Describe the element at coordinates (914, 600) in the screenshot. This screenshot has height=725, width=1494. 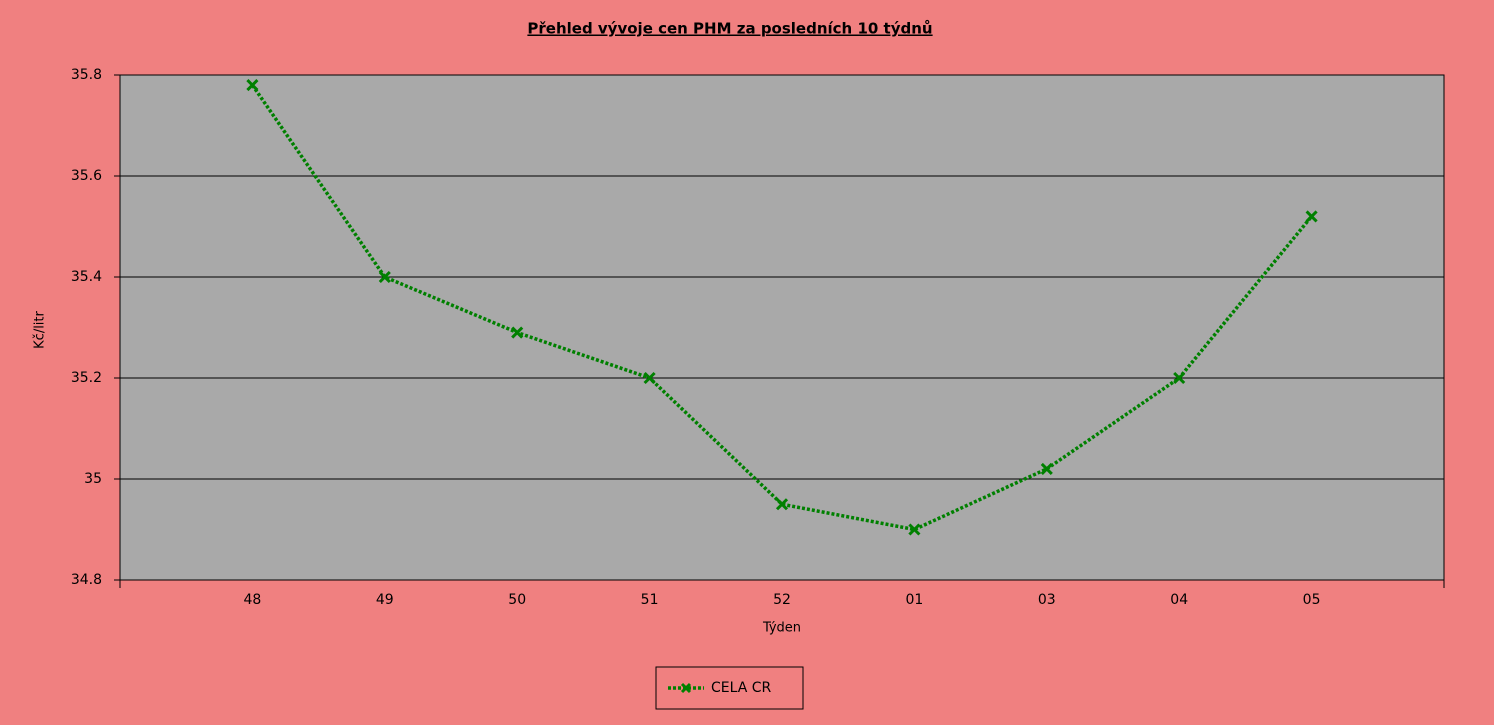
I see `x-tick-label: 01` at that location.